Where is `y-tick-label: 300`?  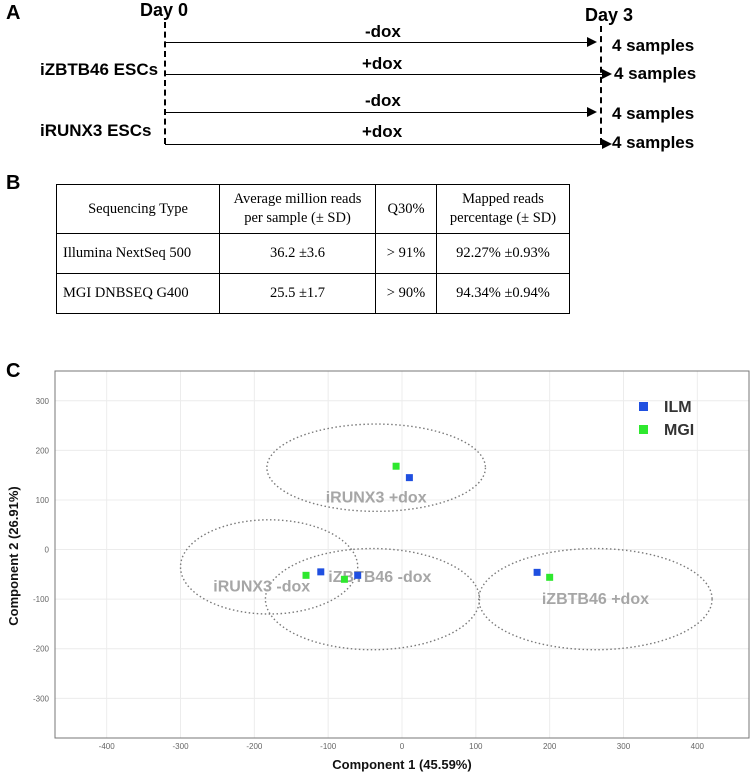 y-tick-label: 300 is located at coordinates (43, 401).